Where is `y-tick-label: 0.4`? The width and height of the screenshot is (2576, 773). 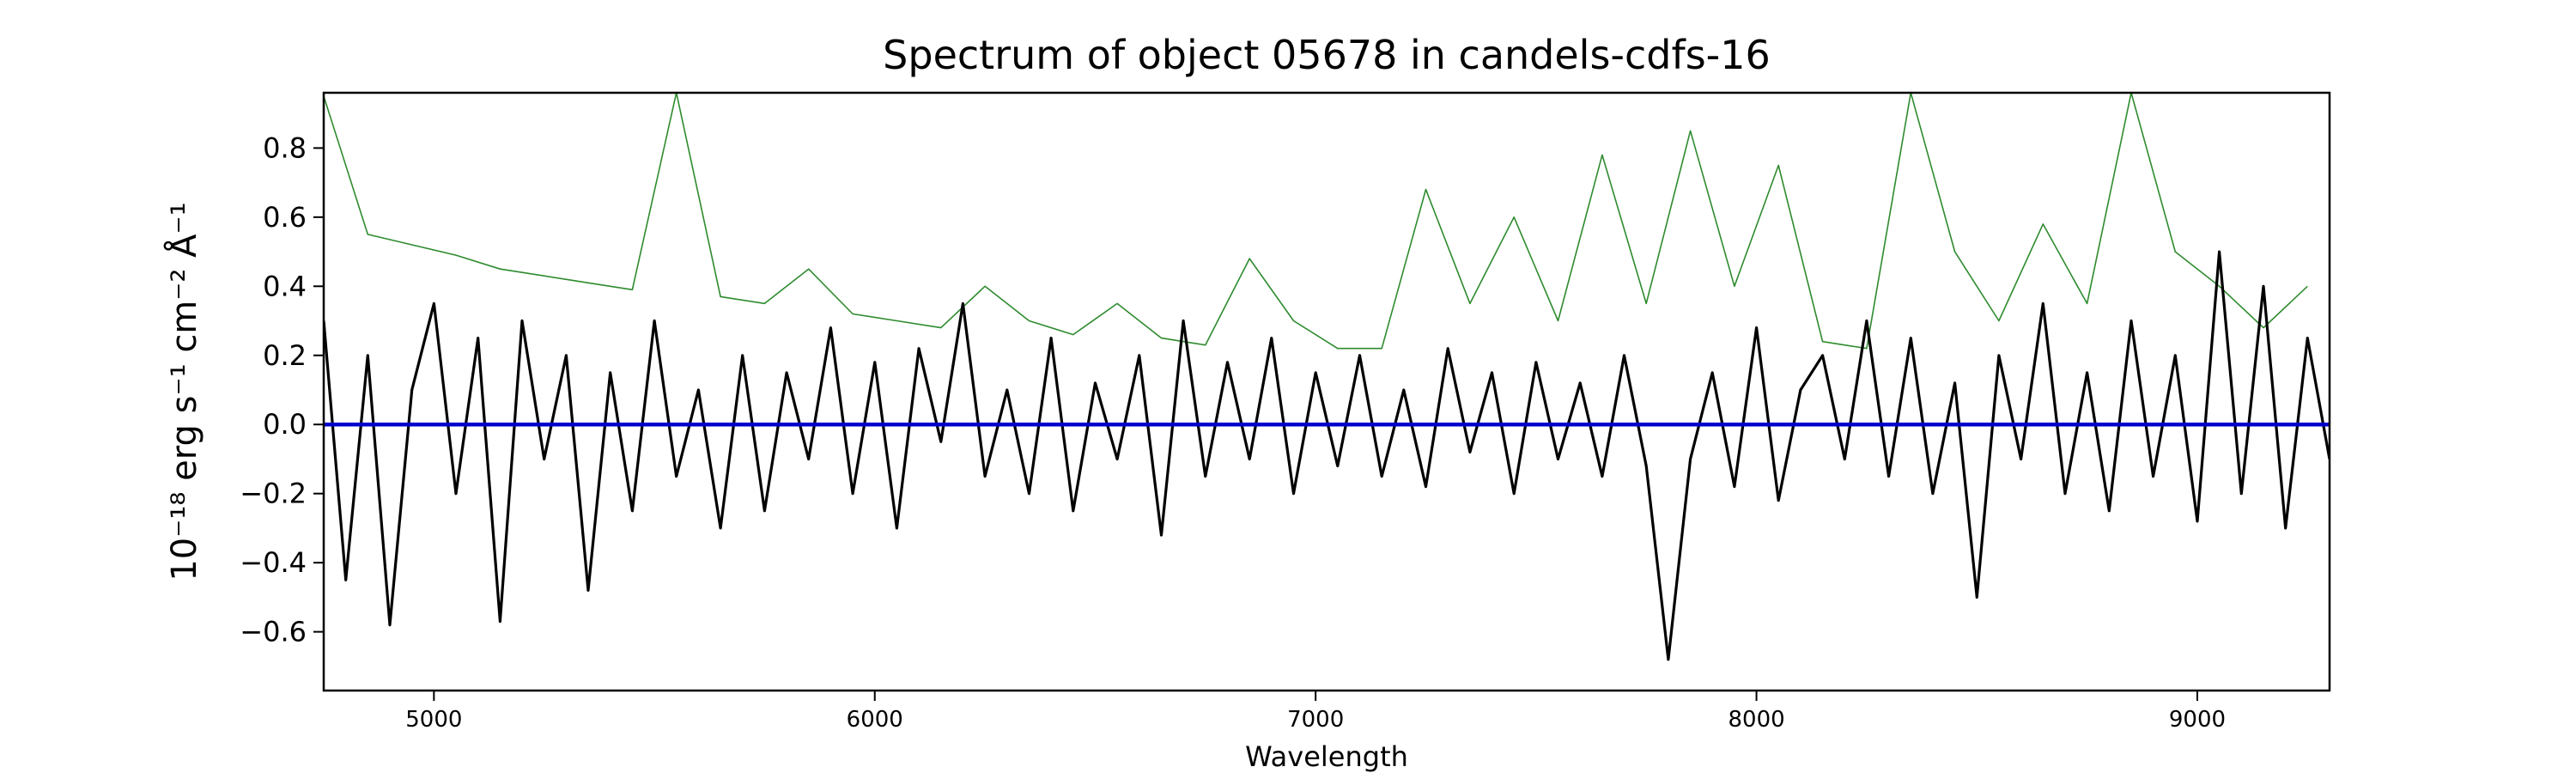 y-tick-label: 0.4 is located at coordinates (285, 286).